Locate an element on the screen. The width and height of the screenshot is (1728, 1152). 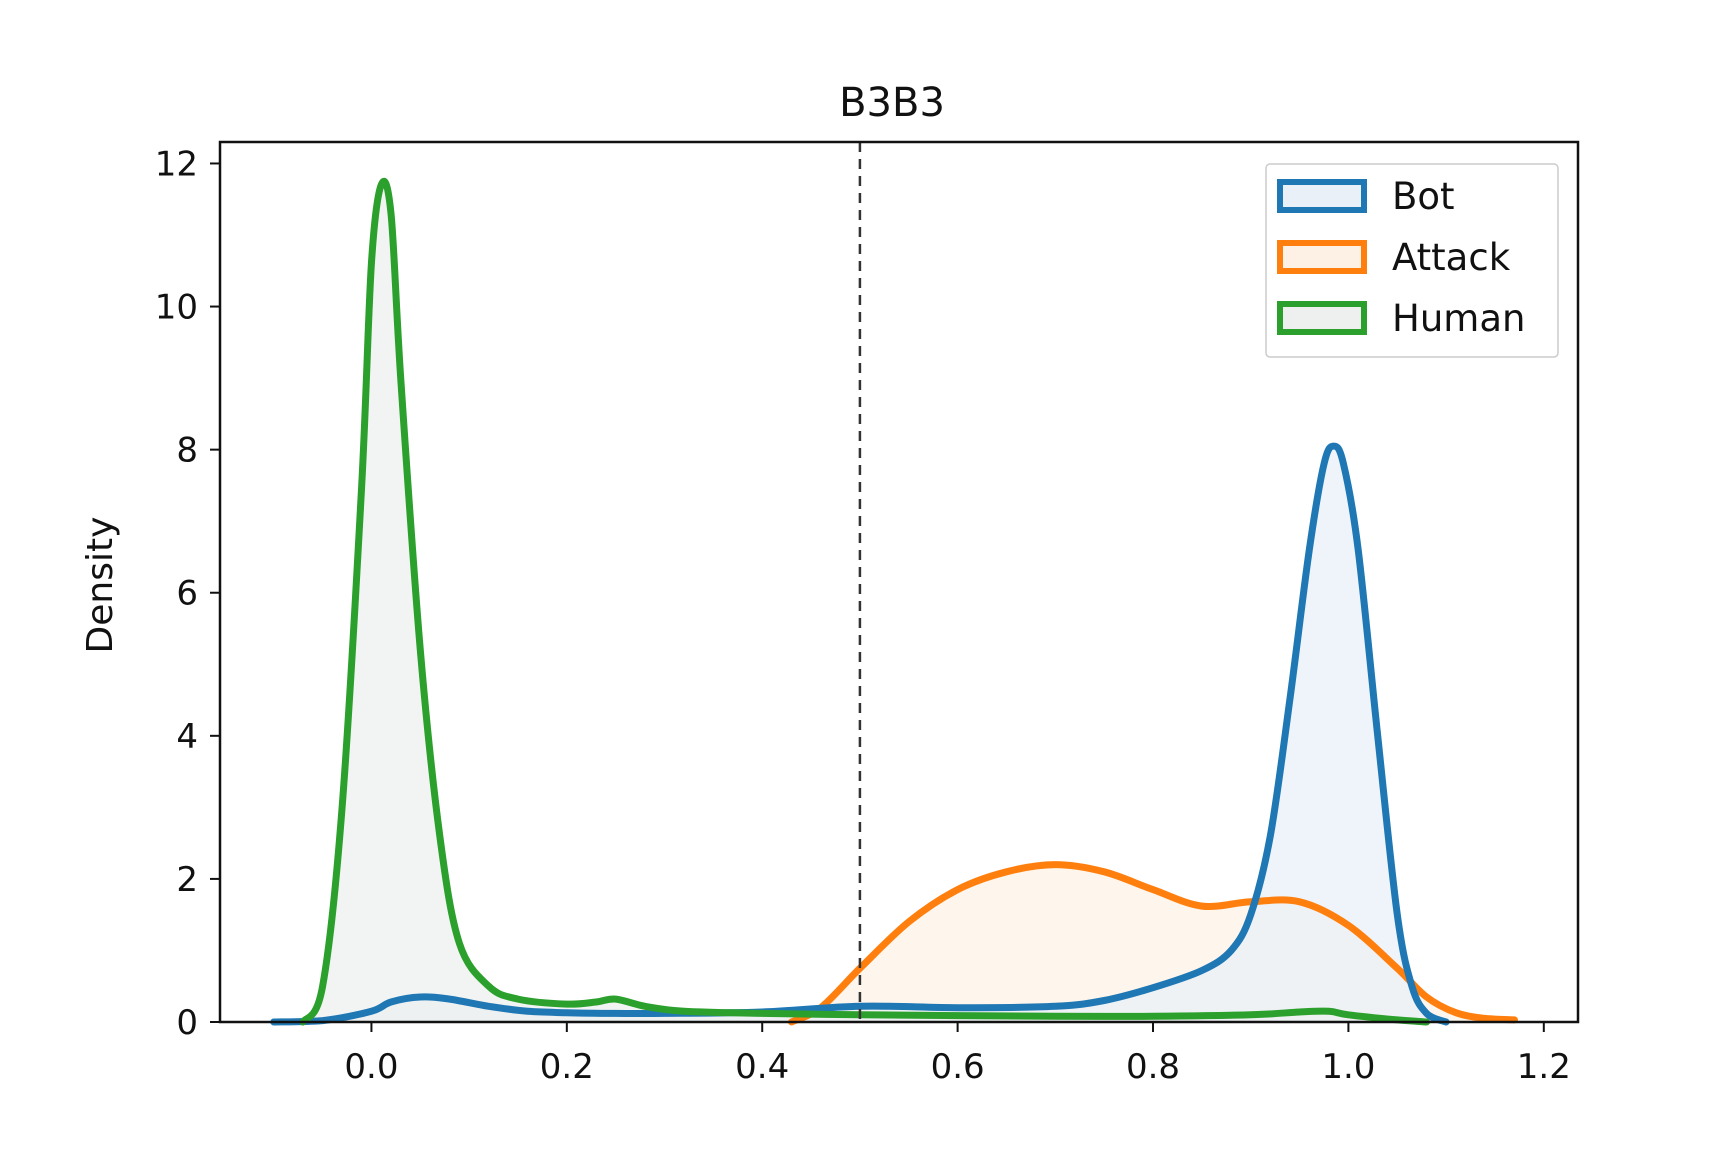
legend: Bot Attack Human is located at coordinates (1412, 260).